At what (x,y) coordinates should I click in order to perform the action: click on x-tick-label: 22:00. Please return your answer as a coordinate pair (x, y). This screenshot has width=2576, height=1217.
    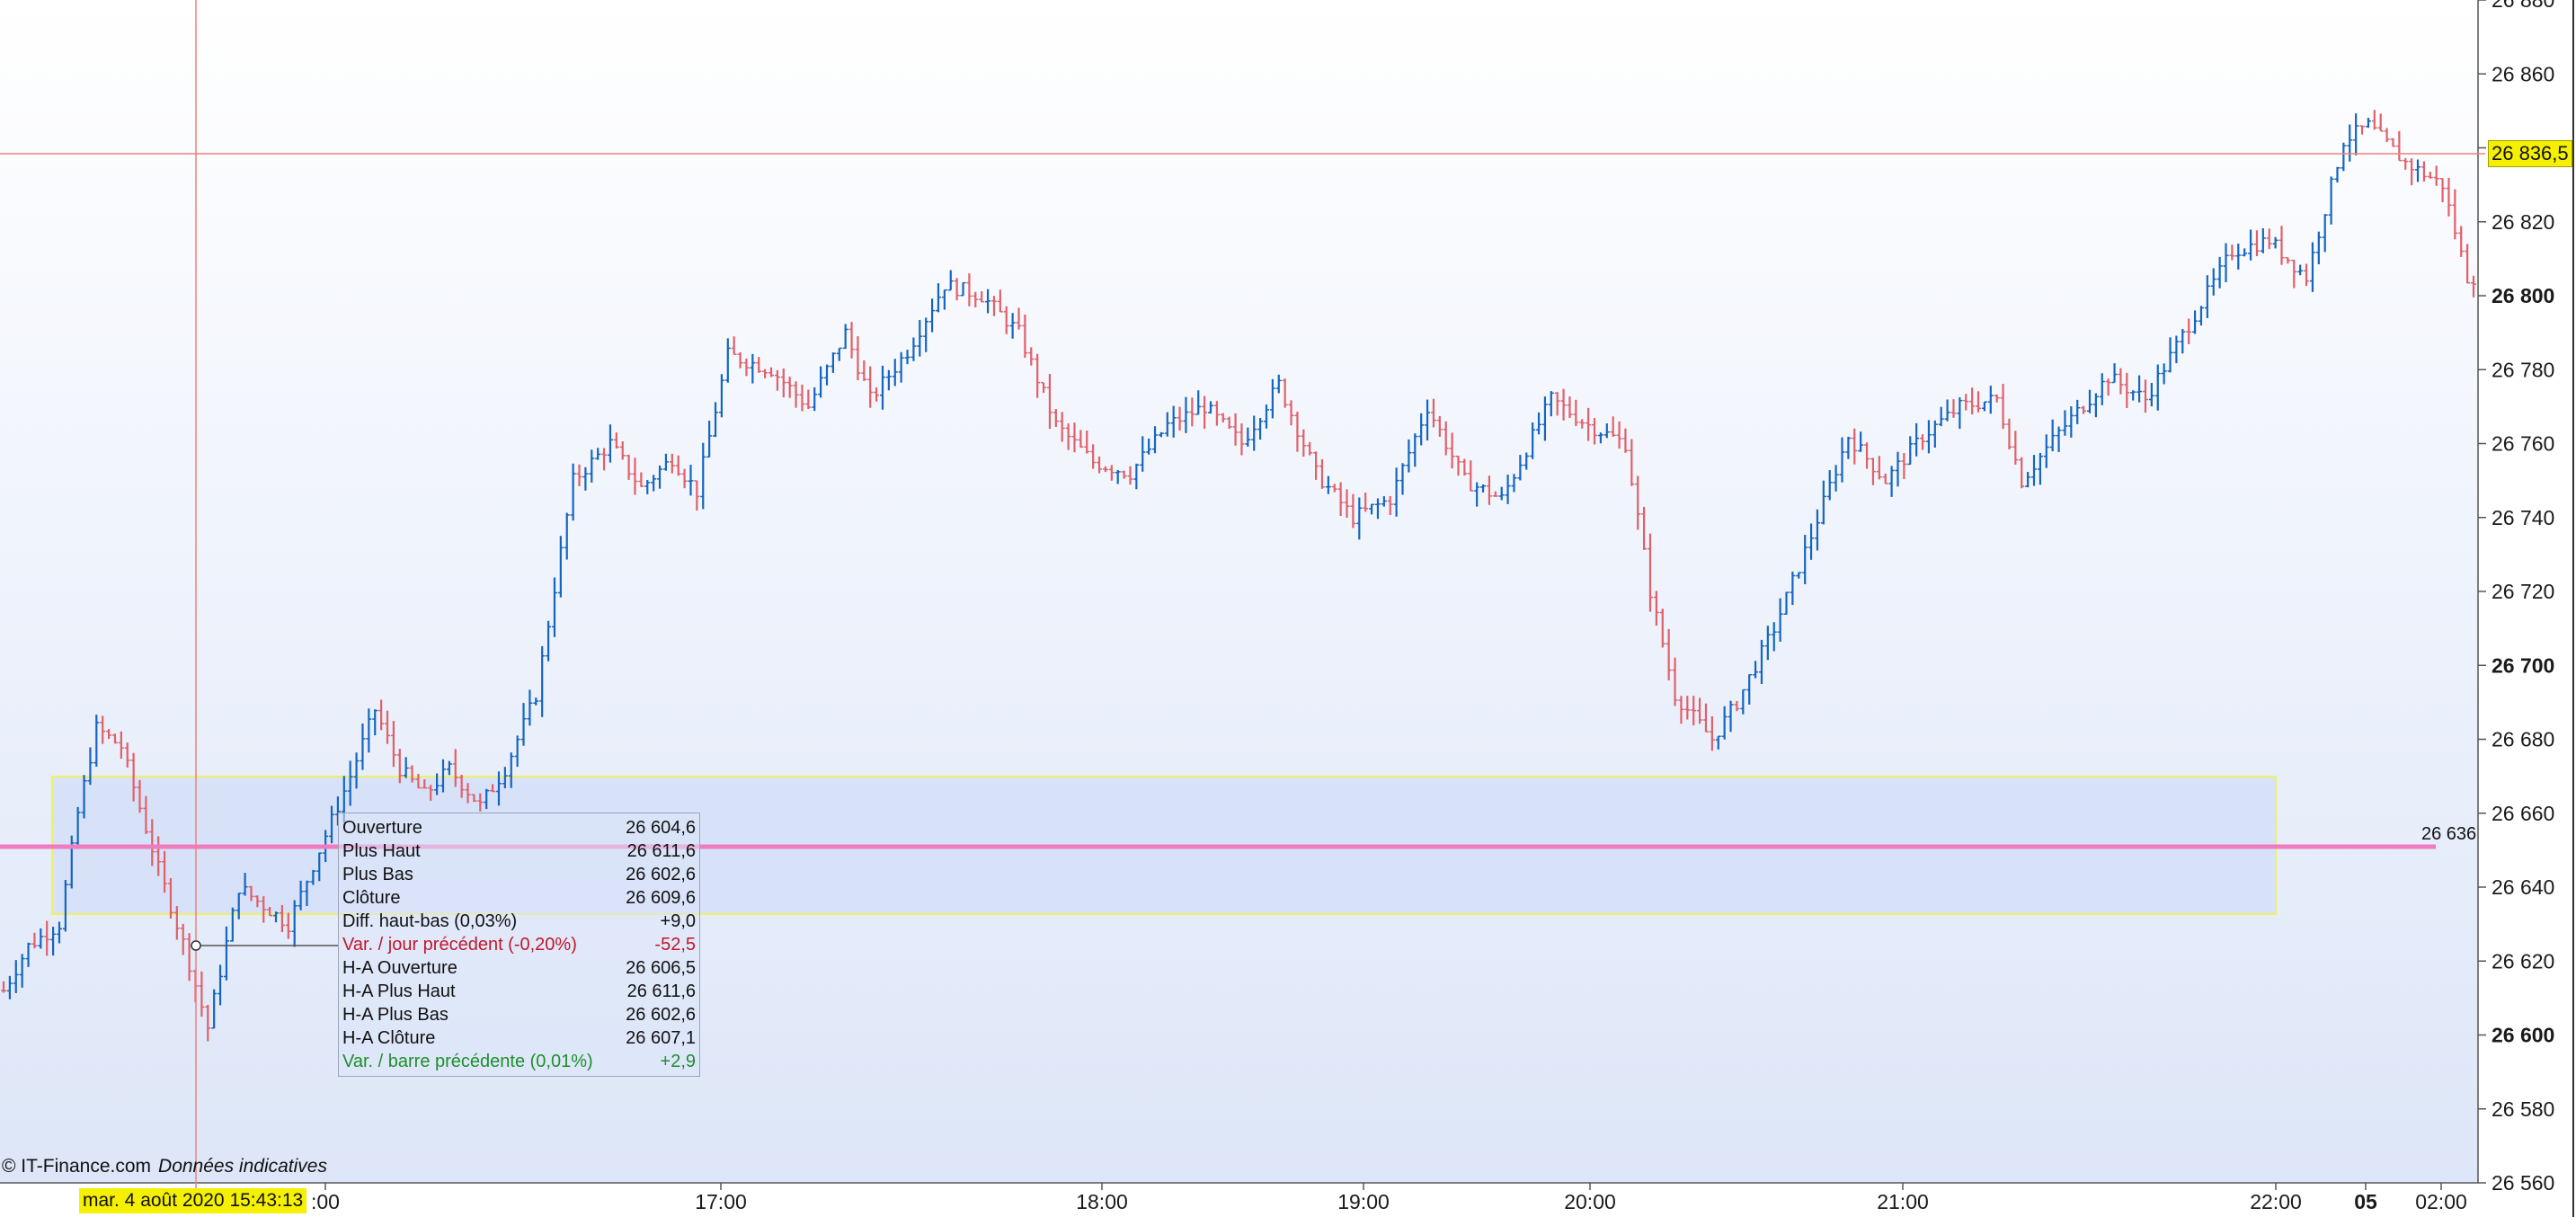
    Looking at the image, I should click on (2276, 1202).